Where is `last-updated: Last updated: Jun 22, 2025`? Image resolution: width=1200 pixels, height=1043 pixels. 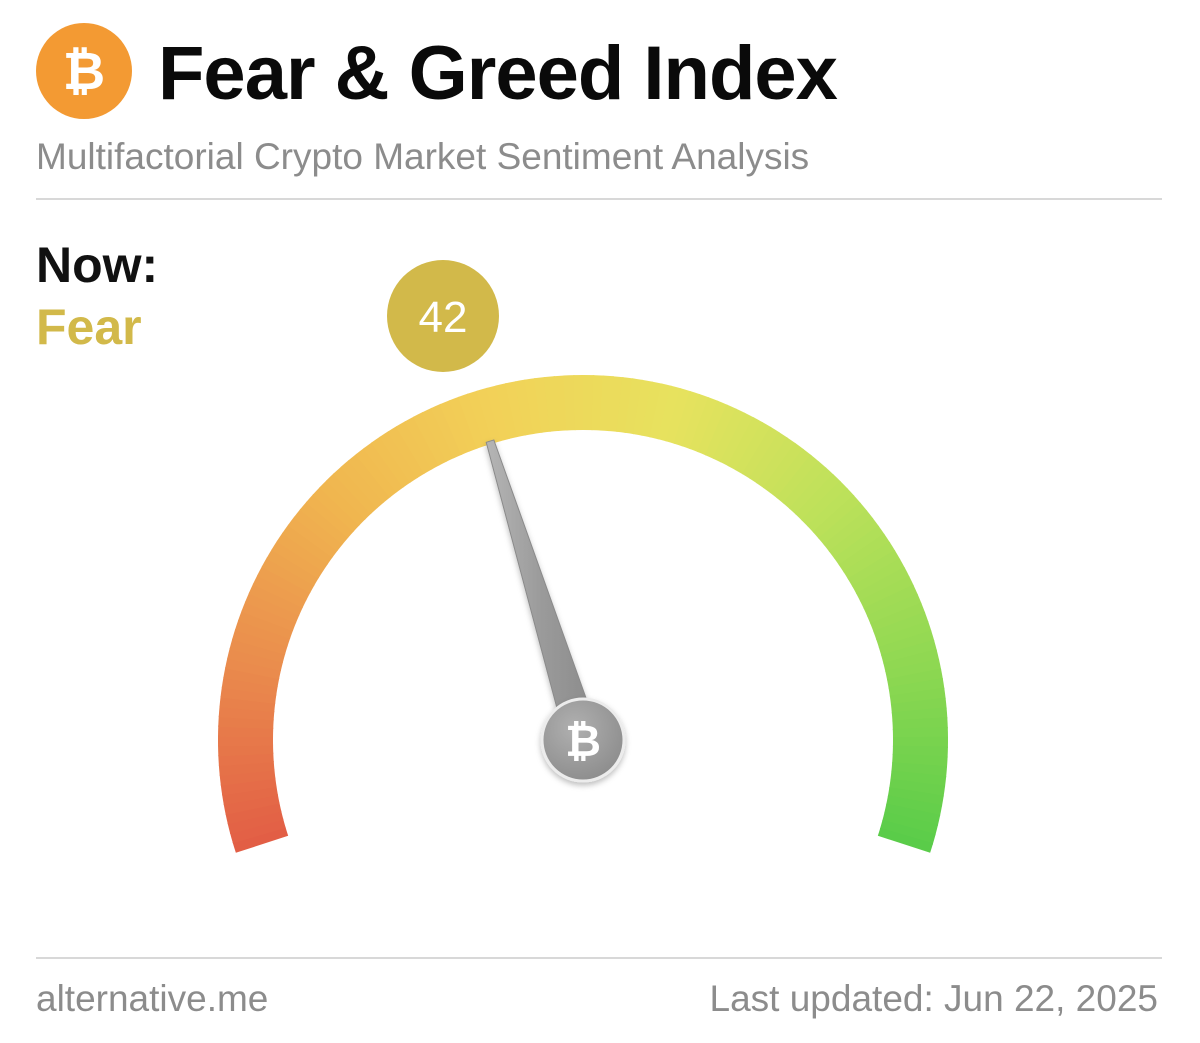 last-updated: Last updated: Jun 22, 2025 is located at coordinates (933, 998).